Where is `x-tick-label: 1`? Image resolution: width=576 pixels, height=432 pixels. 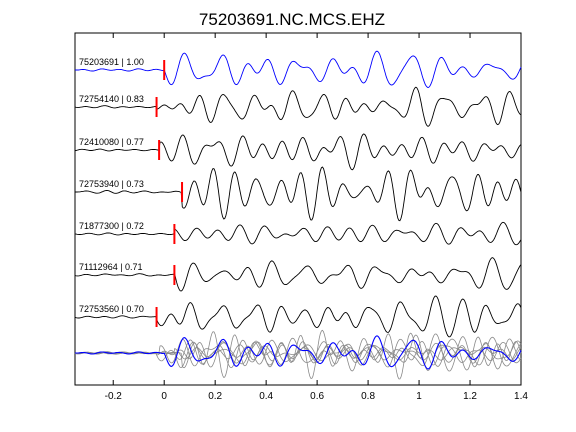 x-tick-label: 1 is located at coordinates (419, 396).